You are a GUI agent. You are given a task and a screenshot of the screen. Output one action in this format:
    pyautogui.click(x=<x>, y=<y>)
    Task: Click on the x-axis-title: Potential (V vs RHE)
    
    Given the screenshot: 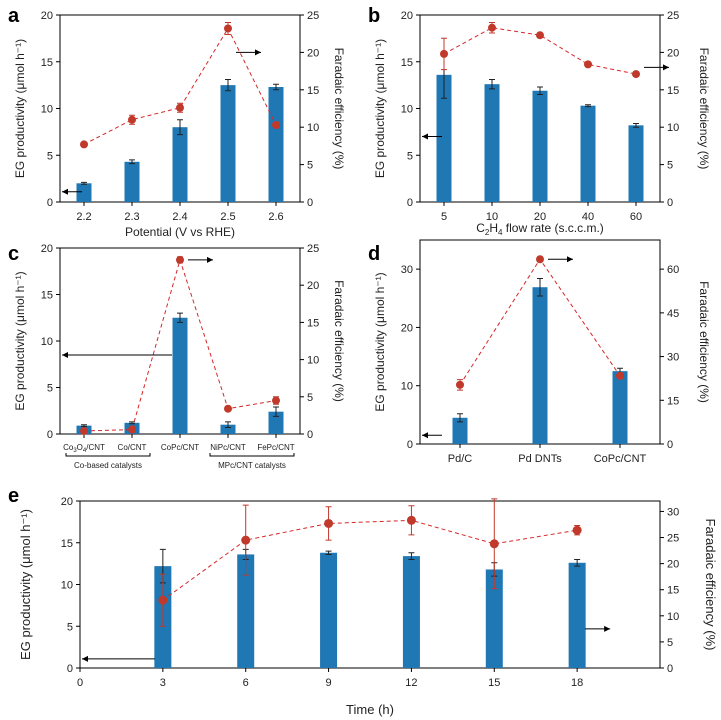 What is the action you would take?
    pyautogui.click(x=180, y=232)
    